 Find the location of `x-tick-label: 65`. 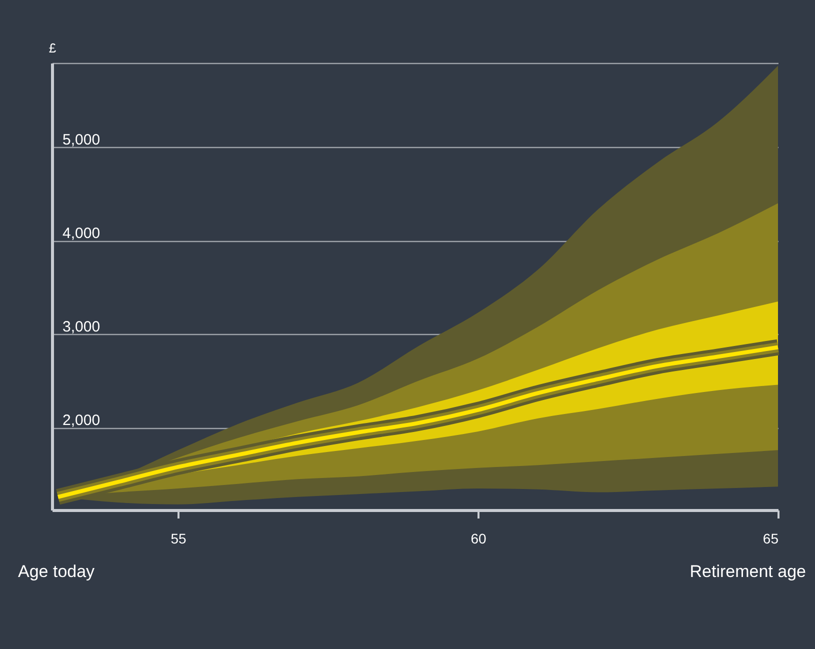

x-tick-label: 65 is located at coordinates (770, 538).